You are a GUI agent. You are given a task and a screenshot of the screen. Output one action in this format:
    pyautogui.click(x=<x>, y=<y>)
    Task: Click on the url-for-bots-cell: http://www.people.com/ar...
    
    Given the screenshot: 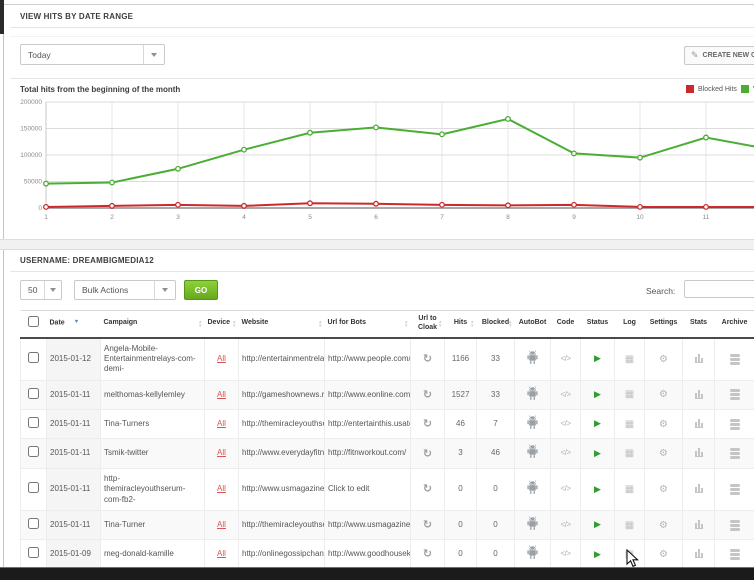 What is the action you would take?
    pyautogui.click(x=367, y=359)
    